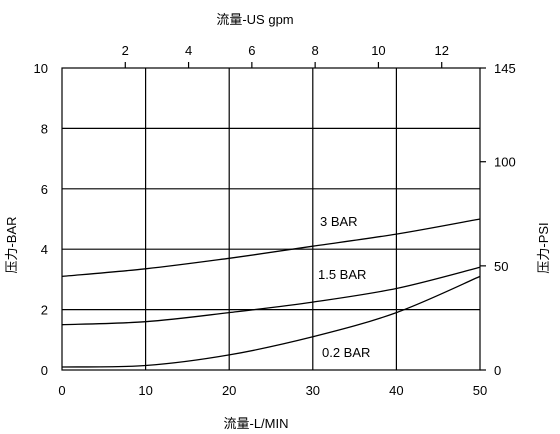 The height and width of the screenshot is (434, 560). Describe the element at coordinates (480, 390) in the screenshot. I see `x-tick-label: 50` at that location.